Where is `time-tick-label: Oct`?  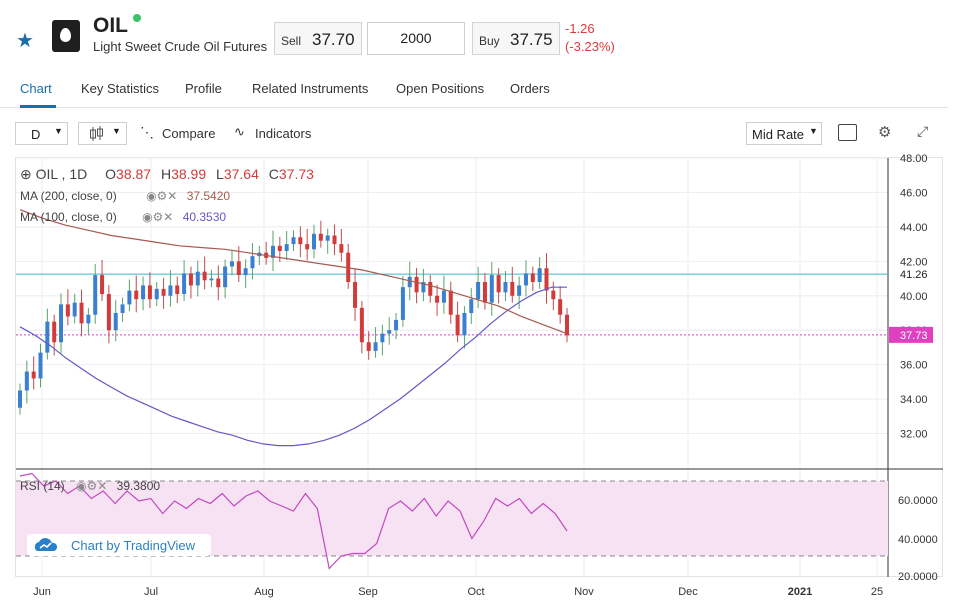
time-tick-label: Oct is located at coordinates (475, 592).